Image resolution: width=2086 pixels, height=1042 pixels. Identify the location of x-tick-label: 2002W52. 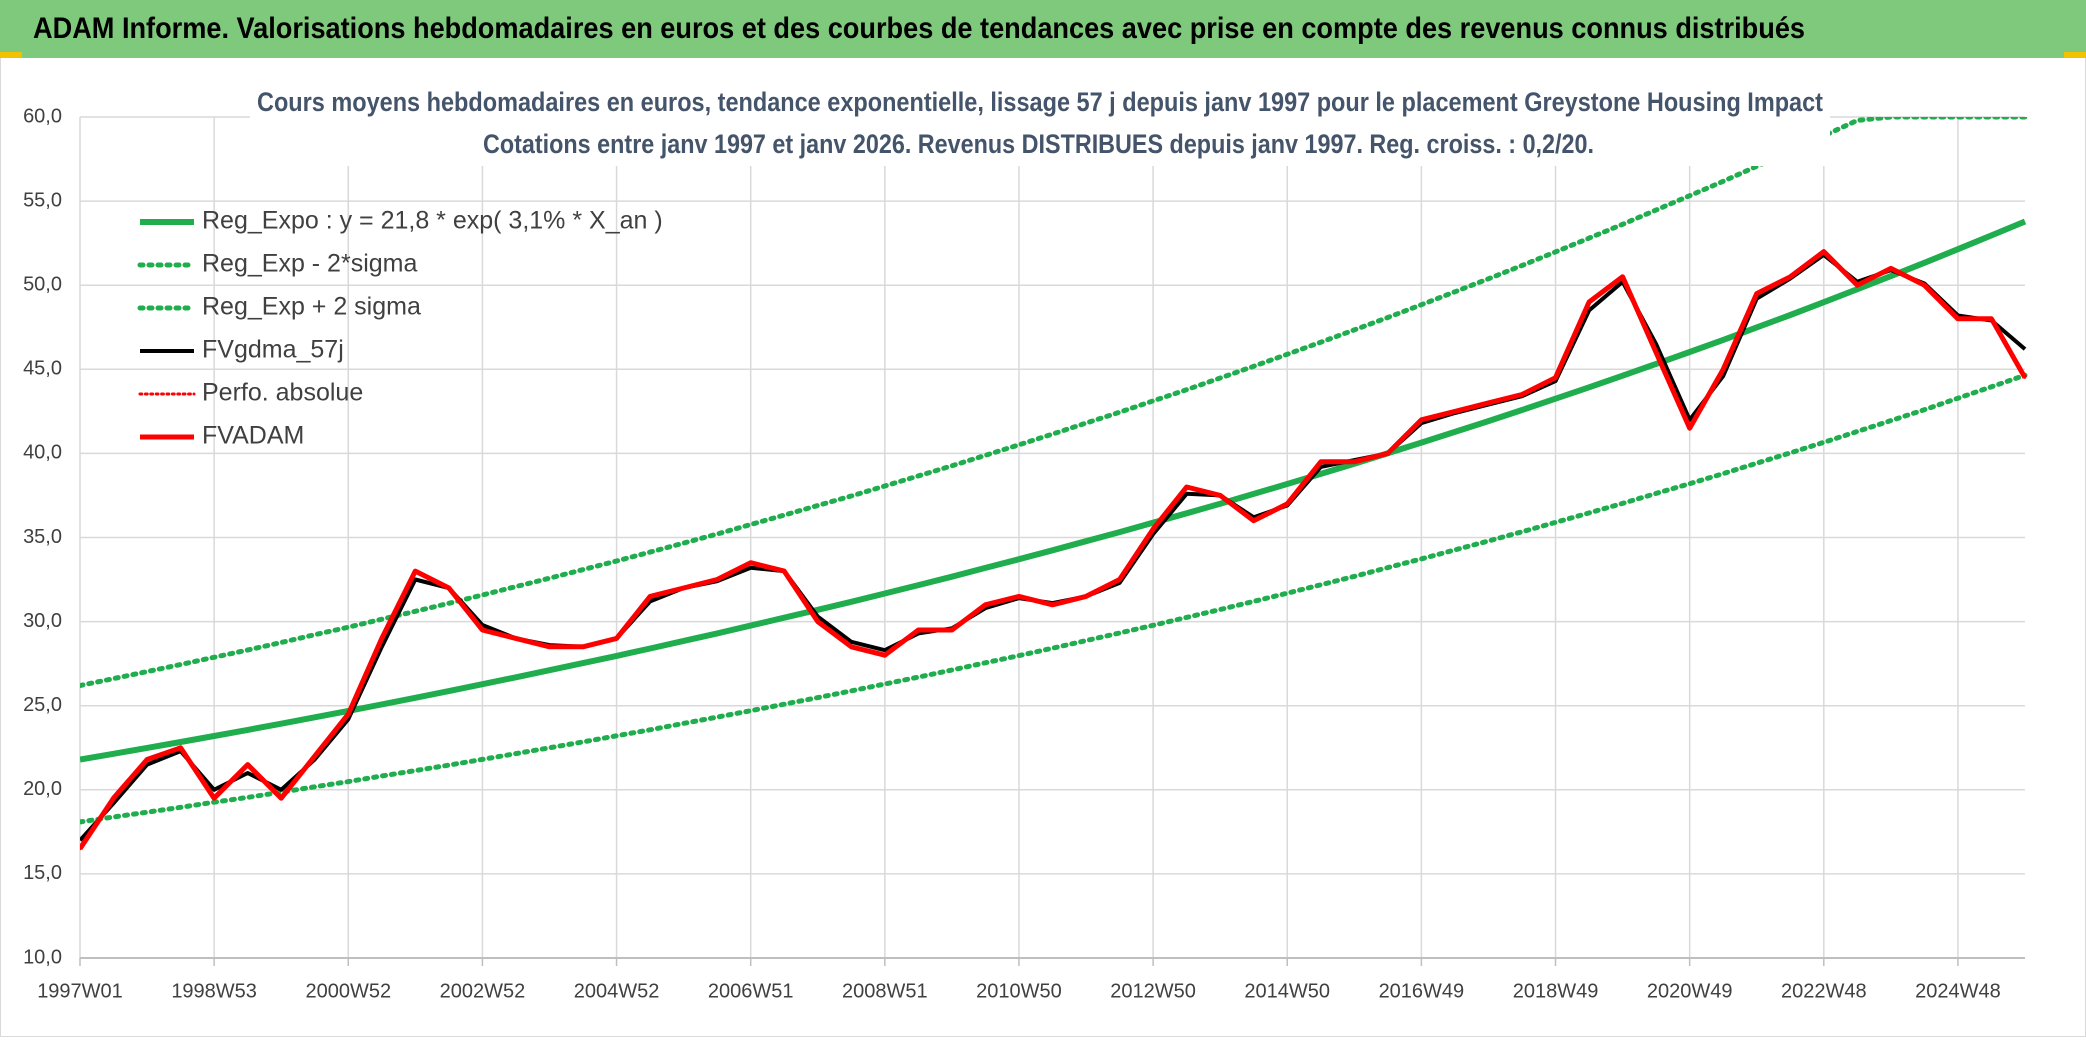
(483, 991).